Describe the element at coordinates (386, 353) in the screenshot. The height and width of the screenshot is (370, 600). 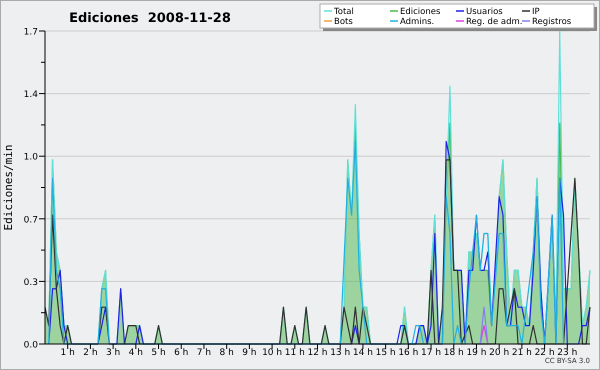
I see `x-tick-label: 15 h` at that location.